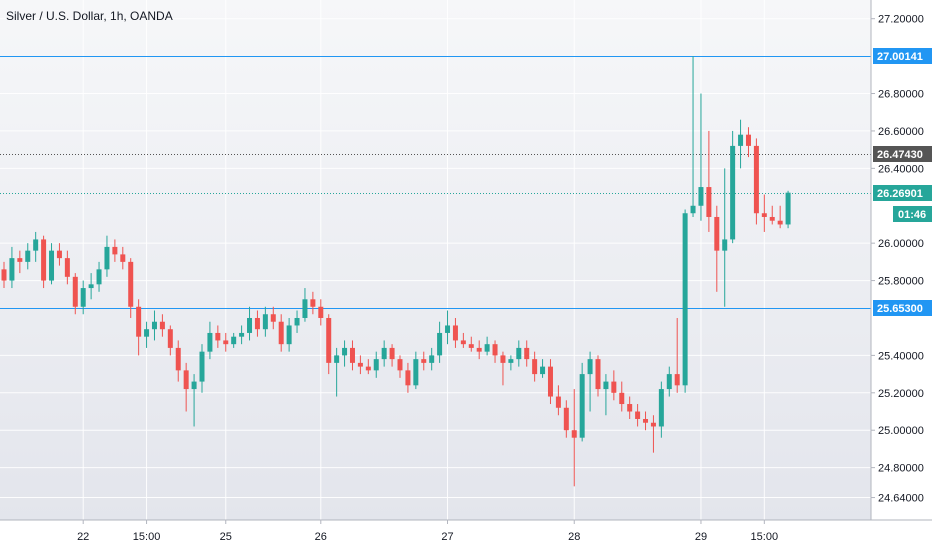 The height and width of the screenshot is (550, 932). What do you see at coordinates (83, 537) in the screenshot?
I see `time-tick-label: 22` at bounding box center [83, 537].